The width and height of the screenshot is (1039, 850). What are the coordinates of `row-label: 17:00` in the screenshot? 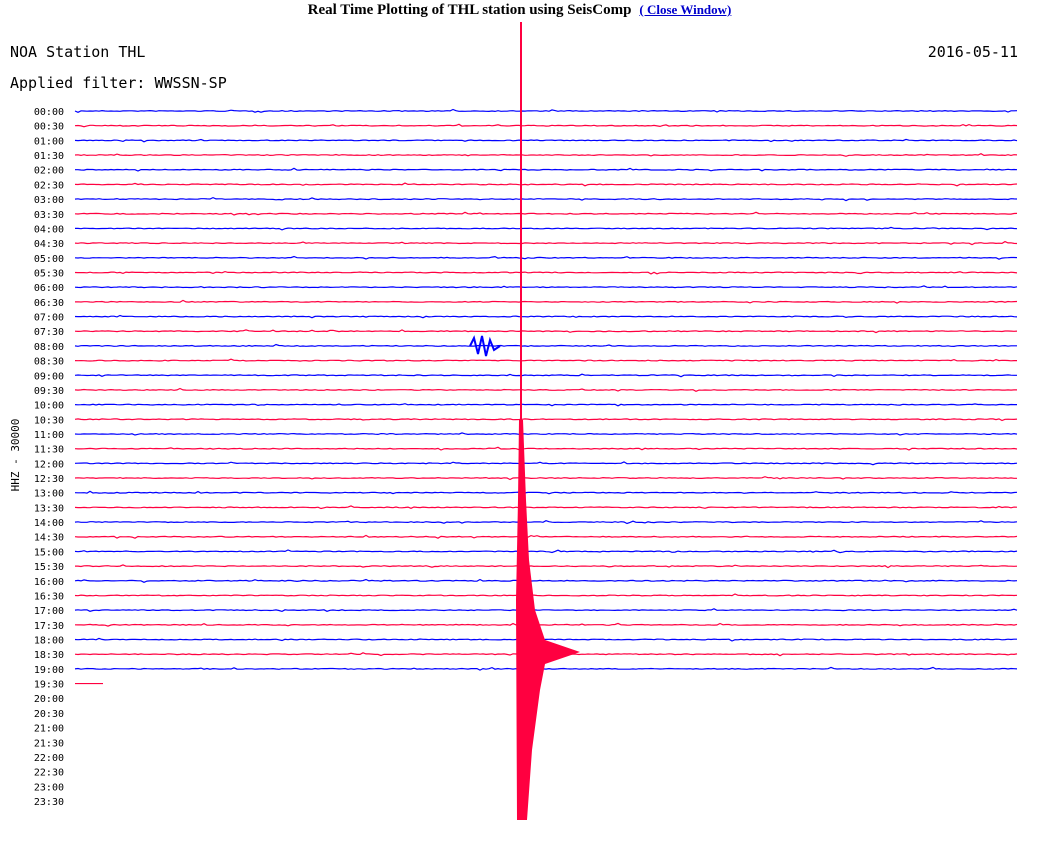 It's located at (49, 611).